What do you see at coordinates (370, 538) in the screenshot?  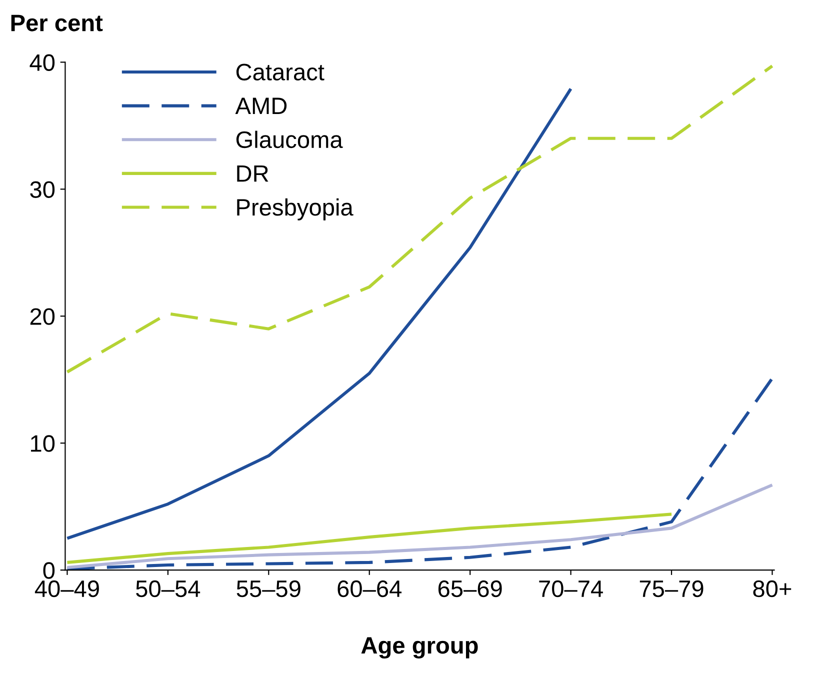 I see `line-series` at bounding box center [370, 538].